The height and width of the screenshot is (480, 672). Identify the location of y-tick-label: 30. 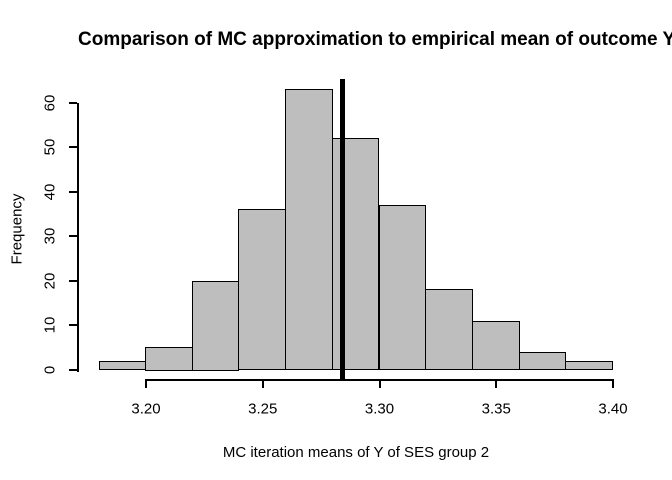
(50, 236).